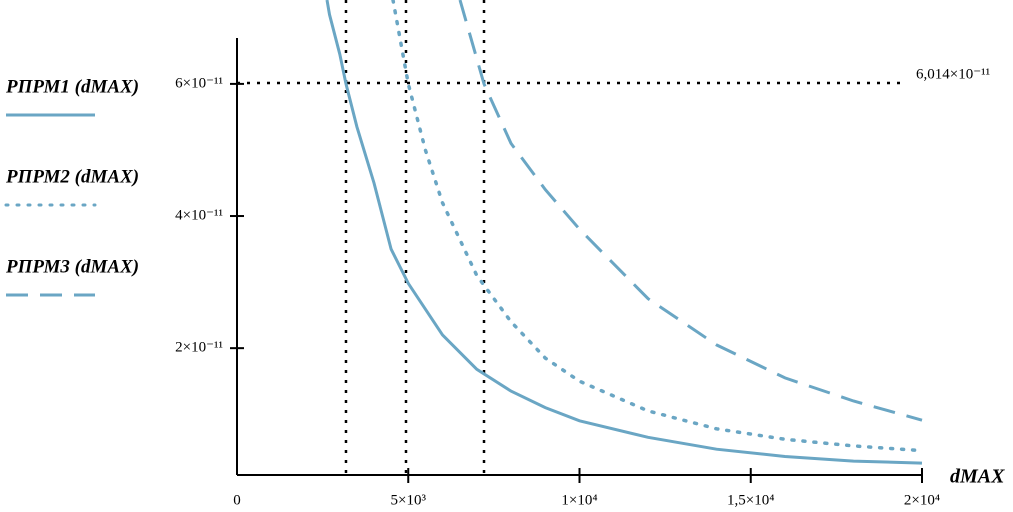 The width and height of the screenshot is (1013, 512). Describe the element at coordinates (953, 74) in the screenshot. I see `reference-label: 6,014×10⁻¹¹` at that location.